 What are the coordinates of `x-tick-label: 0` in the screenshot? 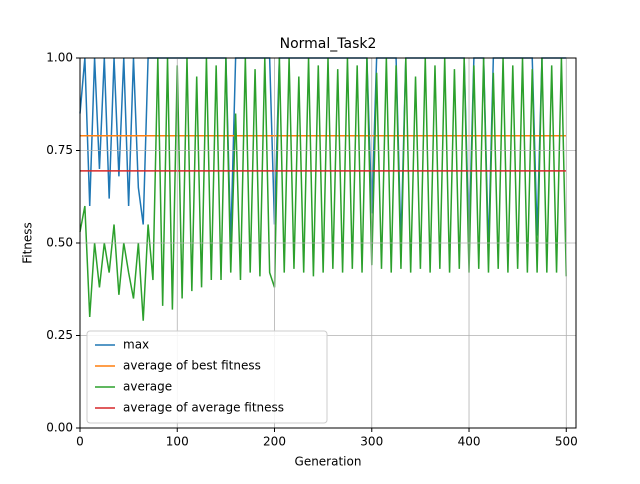 It's located at (80, 442).